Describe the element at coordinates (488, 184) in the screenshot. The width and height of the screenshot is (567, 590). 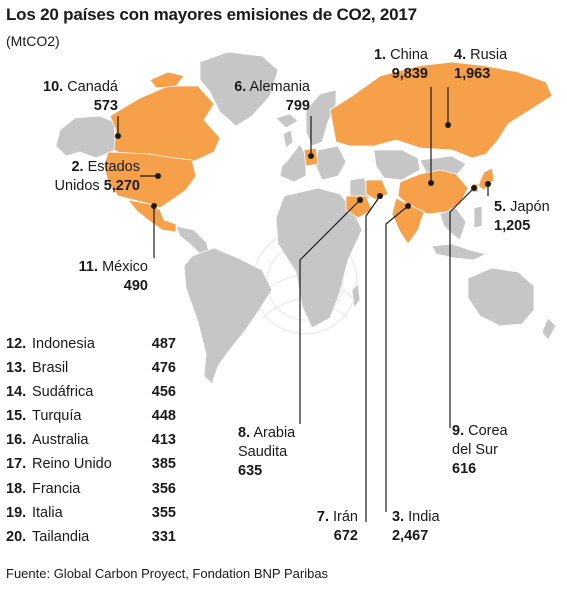
I see `marker-dot-japan` at that location.